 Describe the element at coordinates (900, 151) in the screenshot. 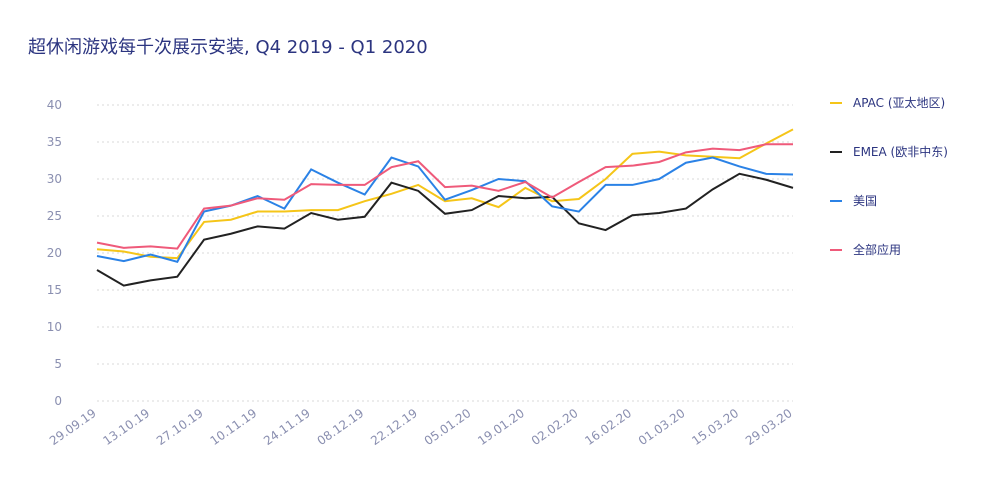

I see `legend-label: EMEA (欧非中东)` at that location.